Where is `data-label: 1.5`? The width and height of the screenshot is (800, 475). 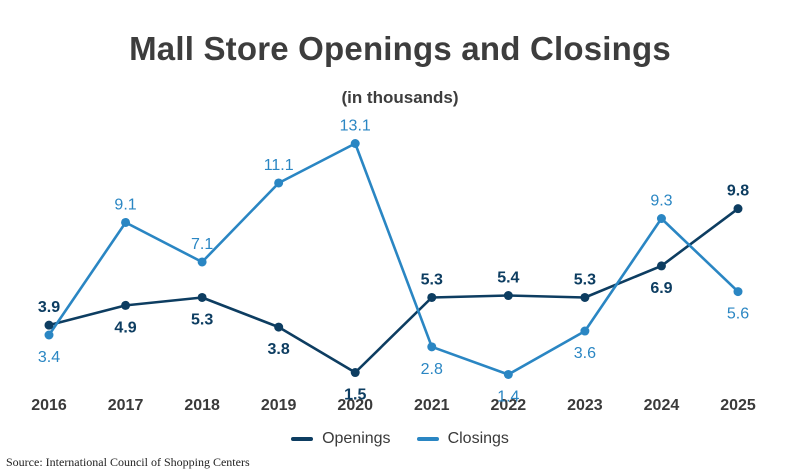 data-label: 1.5 is located at coordinates (355, 395).